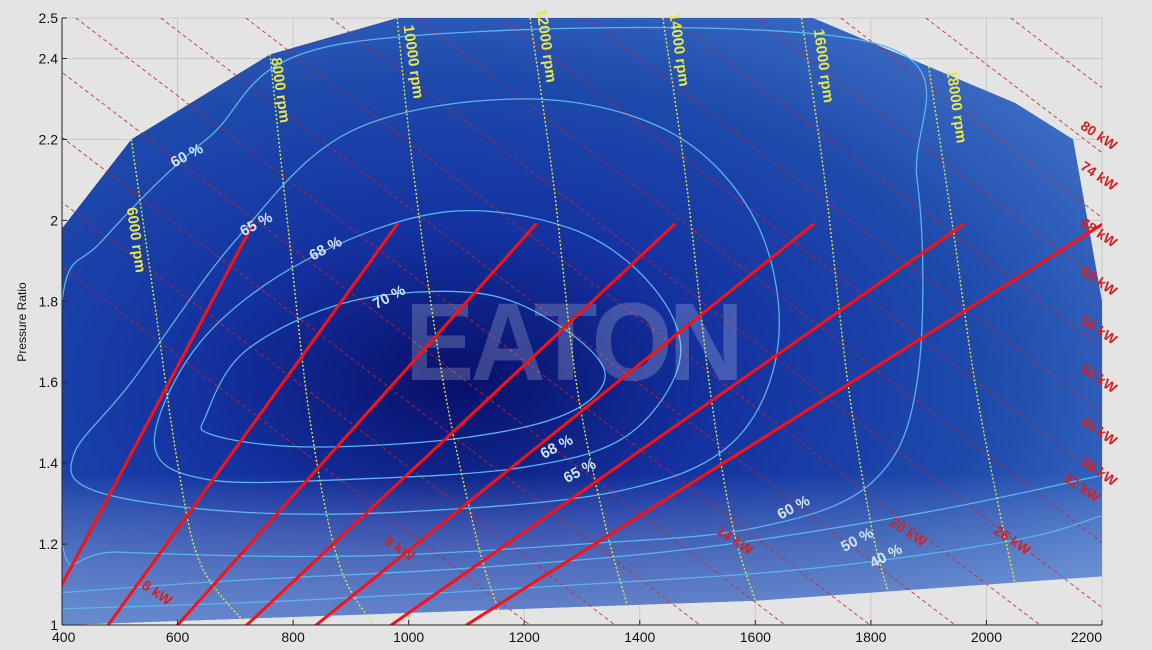 This screenshot has height=650, width=1152. I want to click on x-tick-label: 2000, so click(986, 637).